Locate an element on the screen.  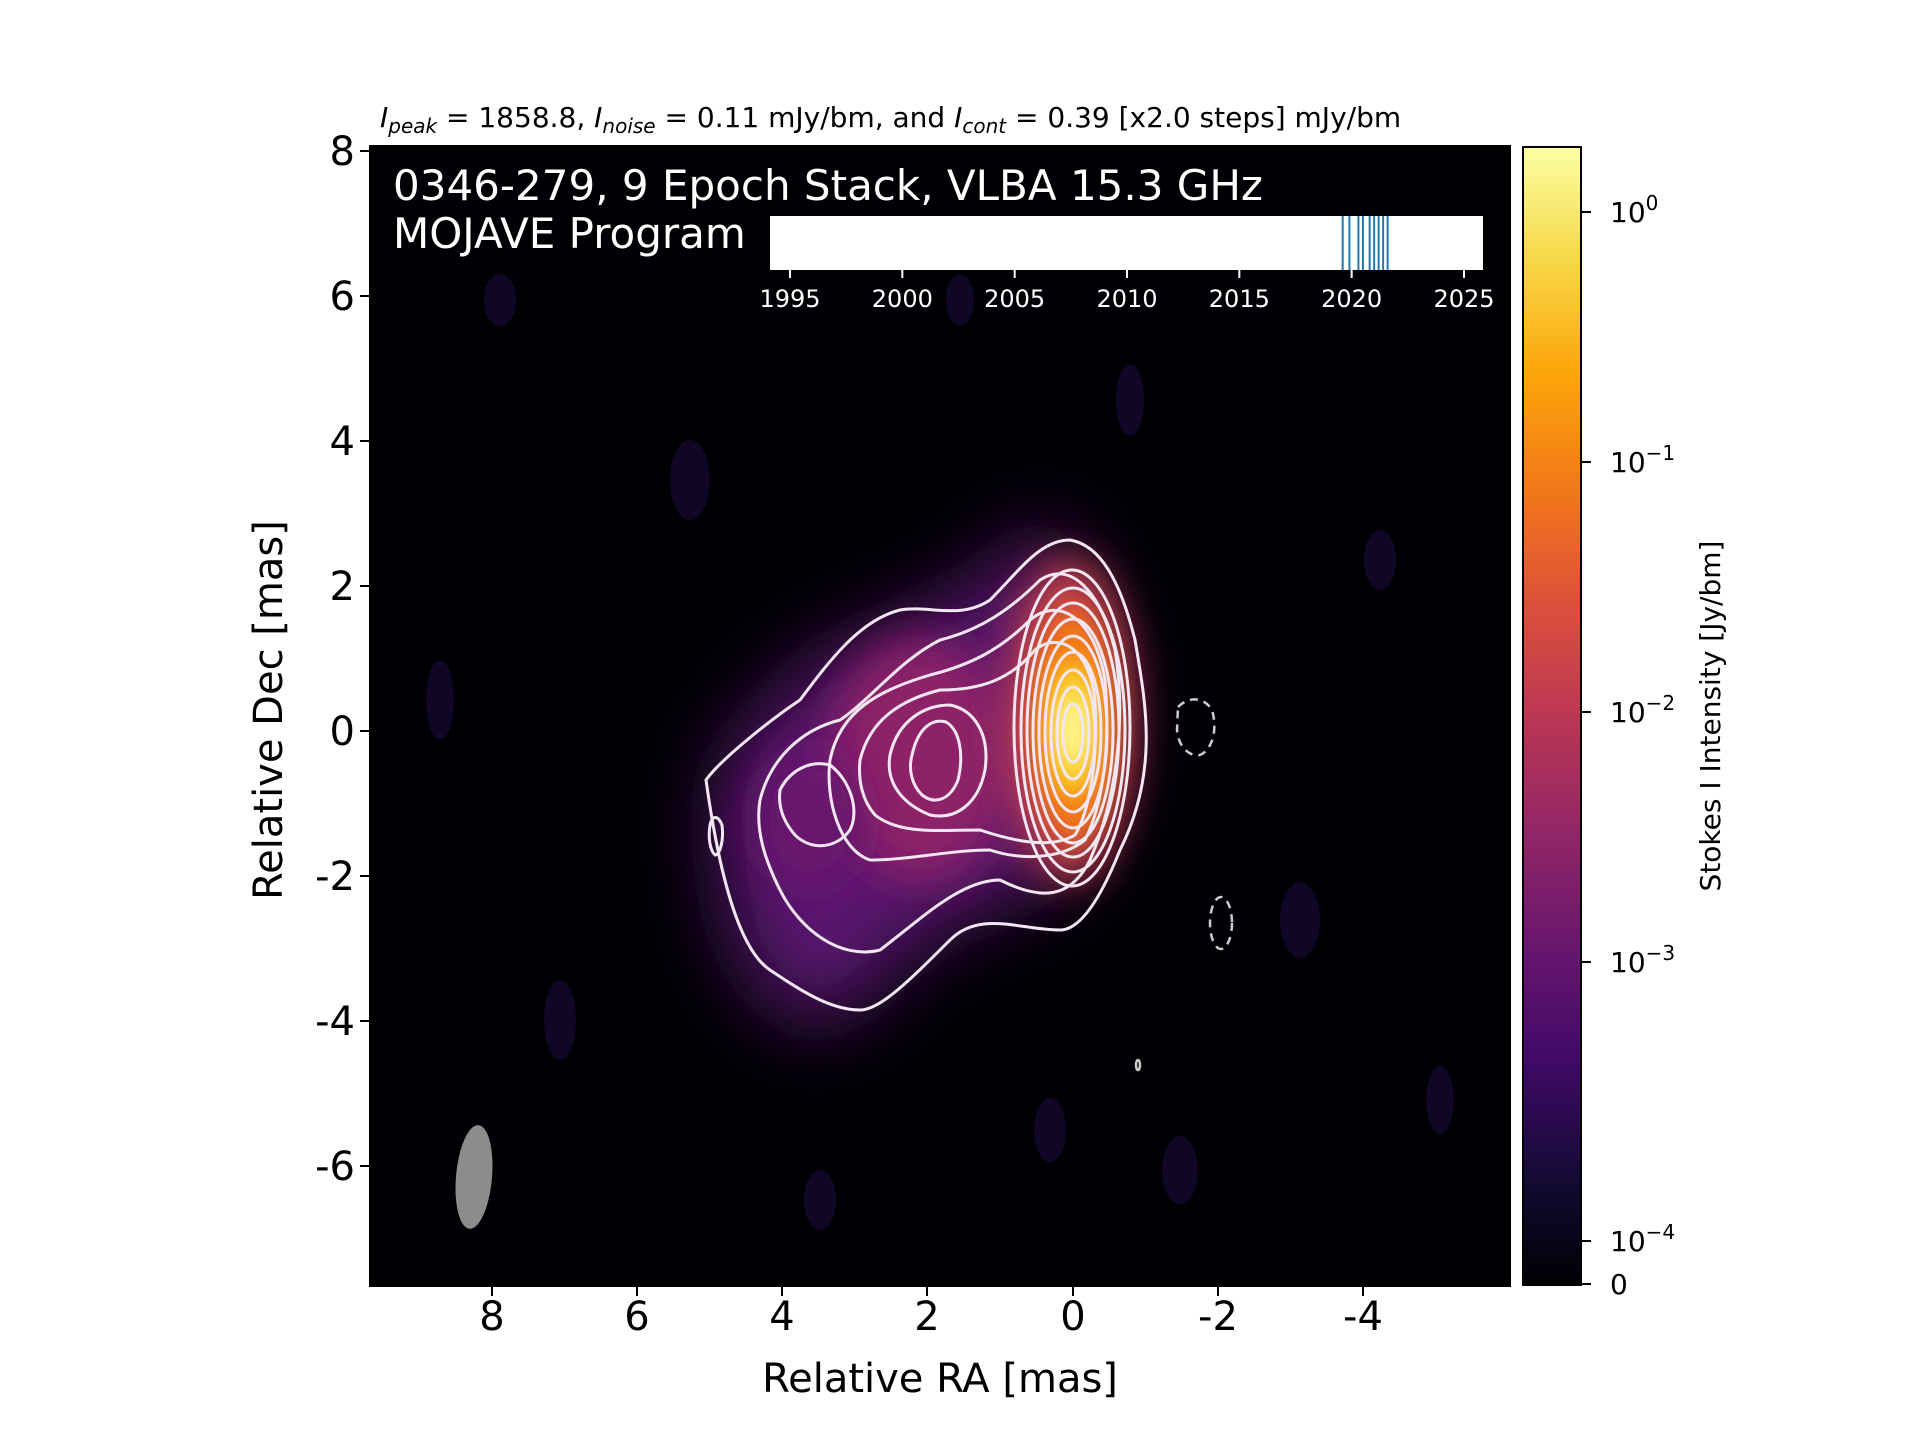
timeline-background is located at coordinates (1126, 243).